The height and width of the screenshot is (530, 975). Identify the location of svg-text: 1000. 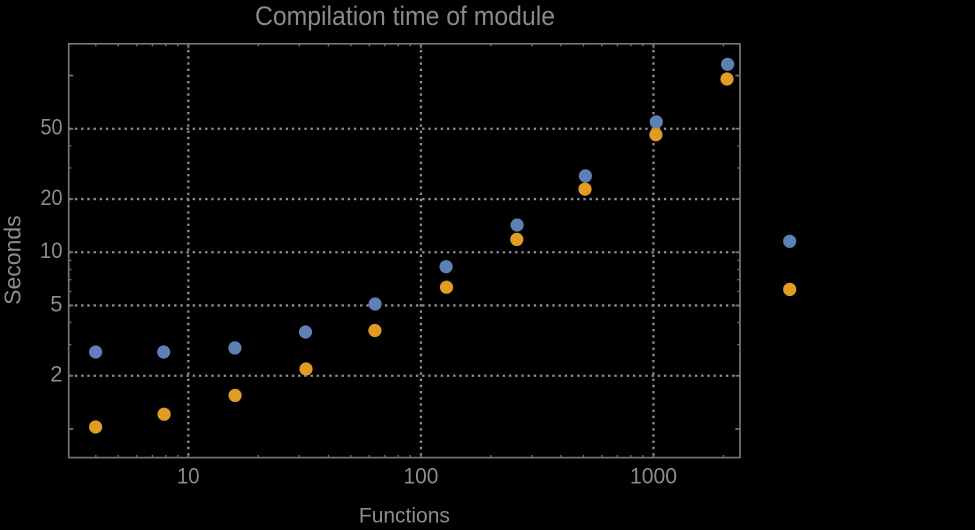
(653, 476).